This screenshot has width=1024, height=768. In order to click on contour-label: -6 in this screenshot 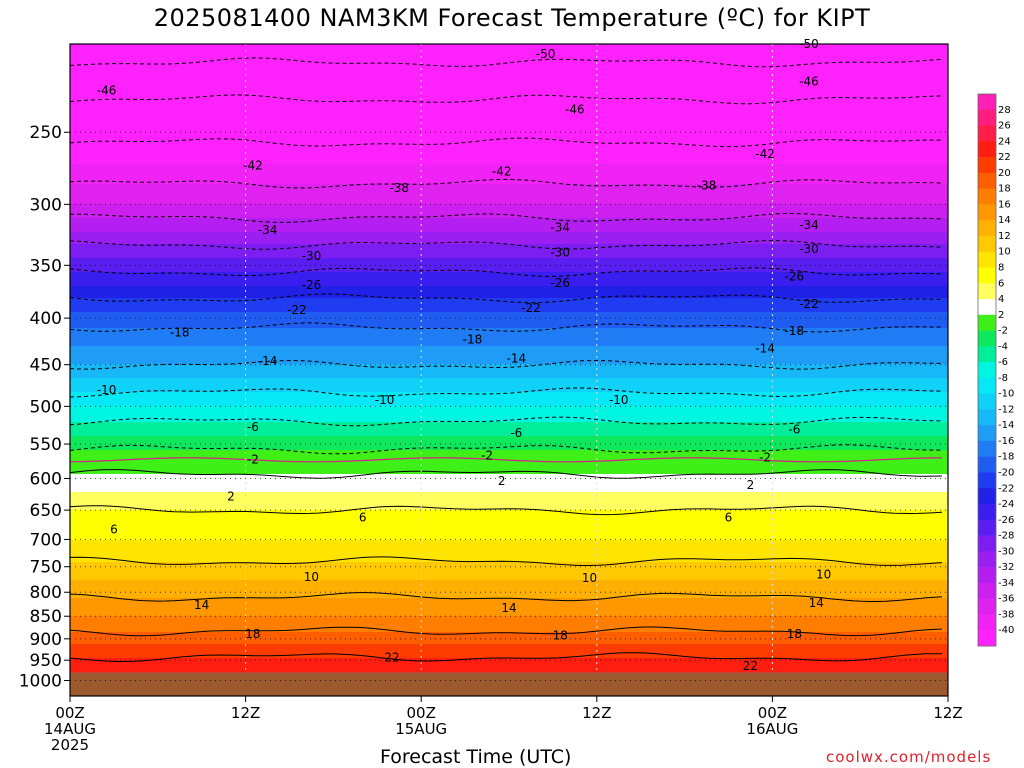, I will do `click(253, 427)`.